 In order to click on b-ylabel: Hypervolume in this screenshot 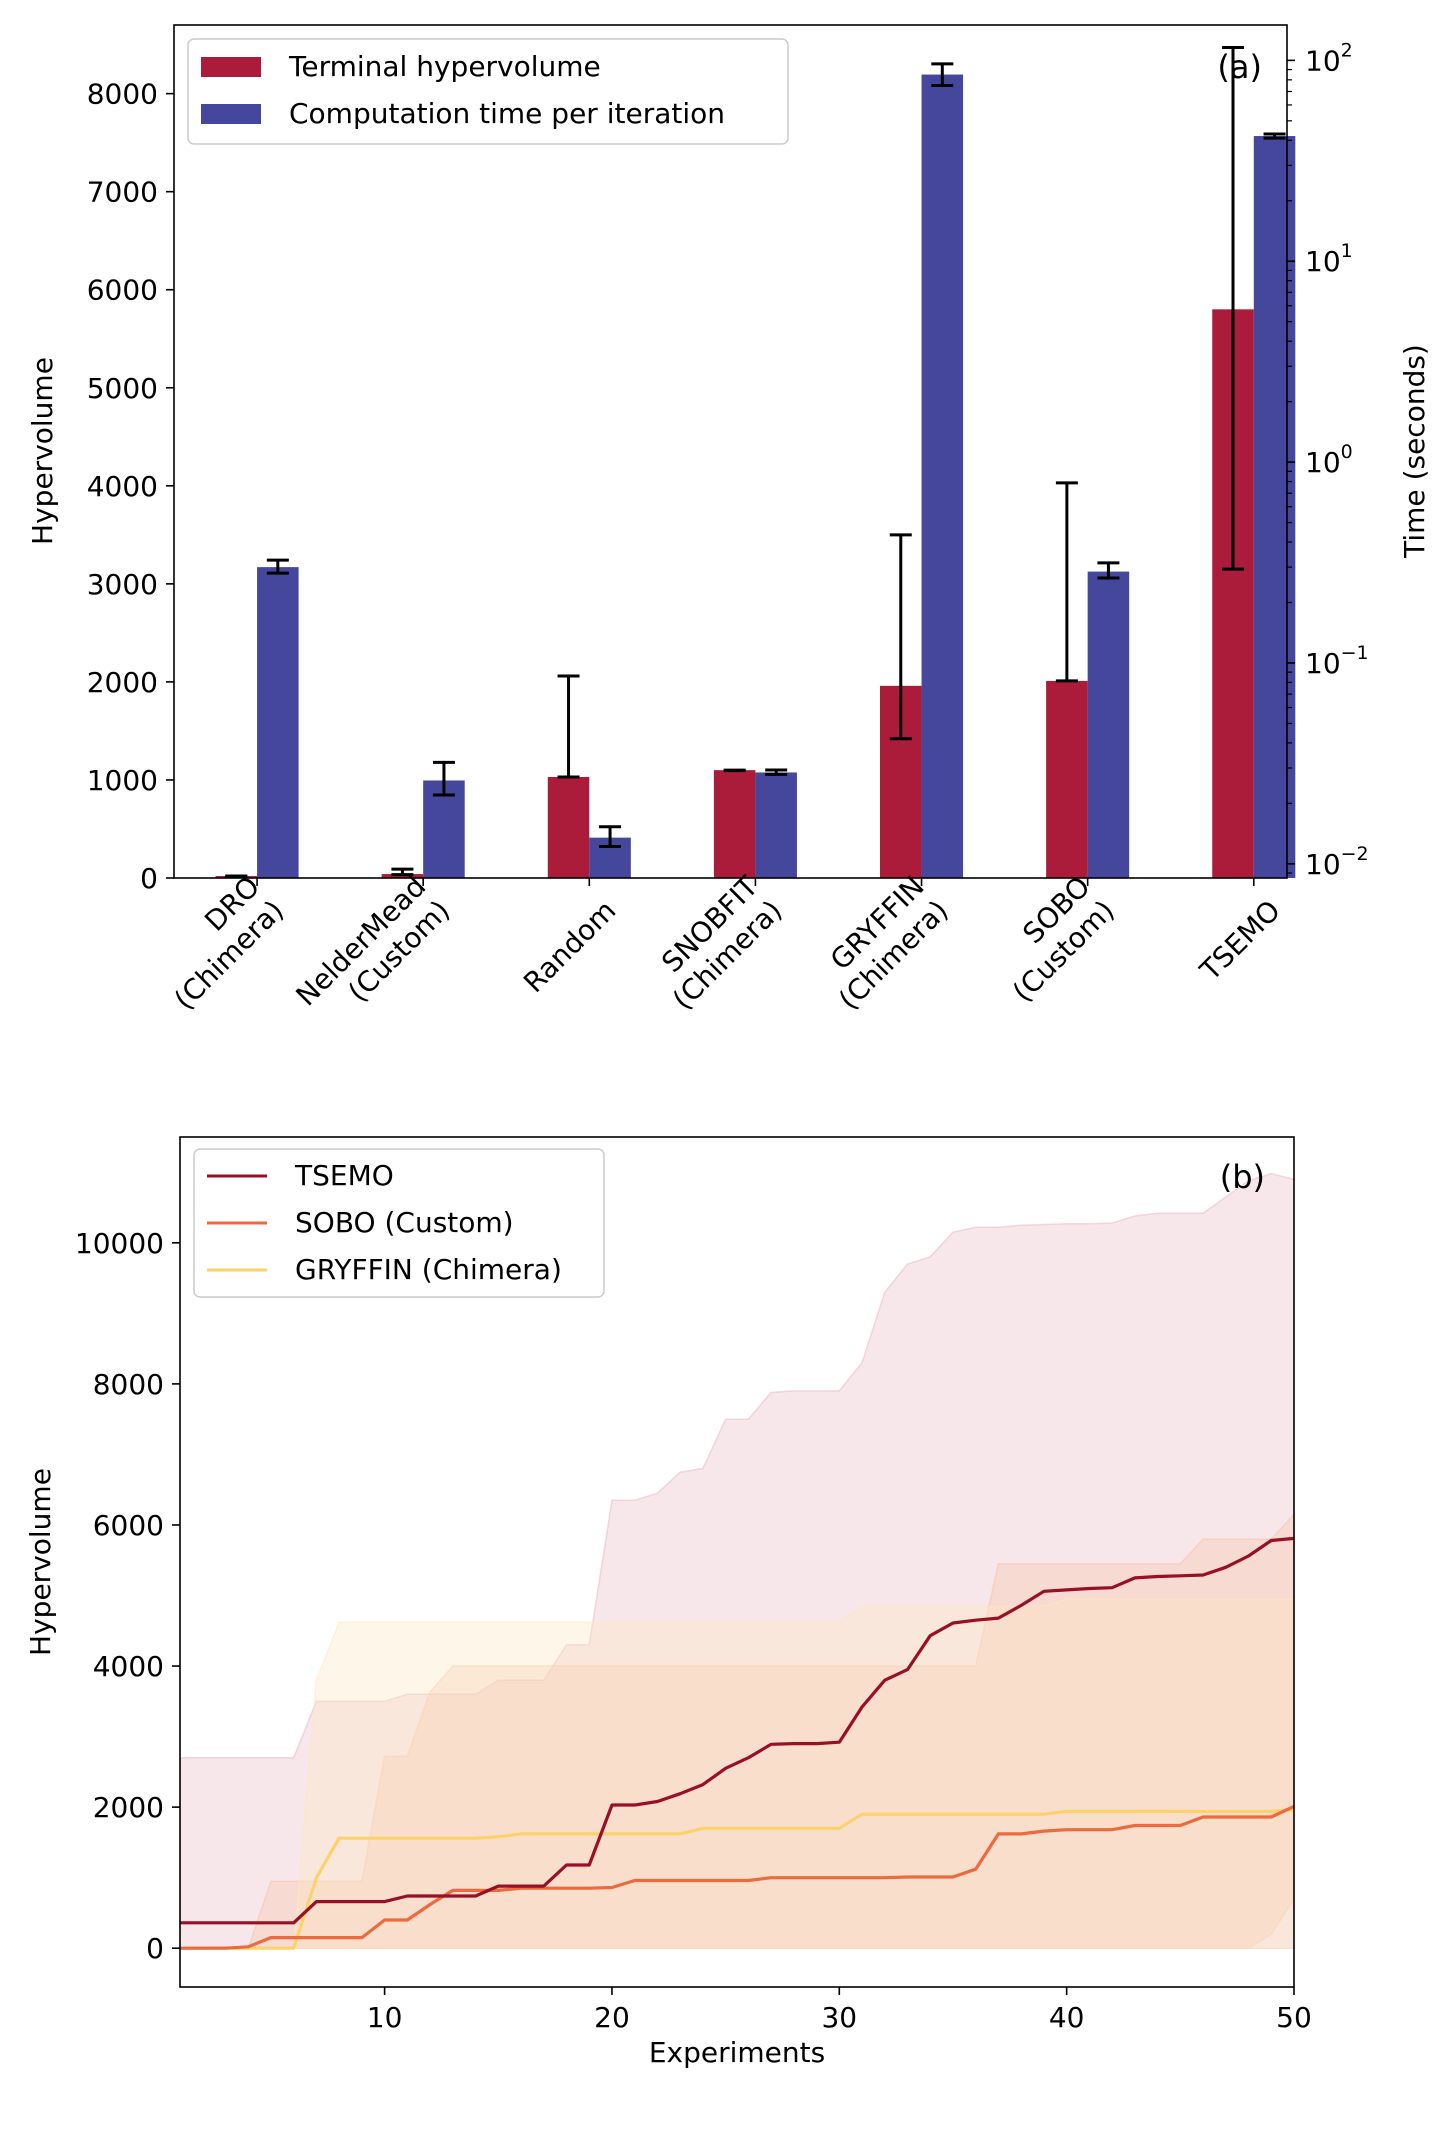, I will do `click(40, 1562)`.